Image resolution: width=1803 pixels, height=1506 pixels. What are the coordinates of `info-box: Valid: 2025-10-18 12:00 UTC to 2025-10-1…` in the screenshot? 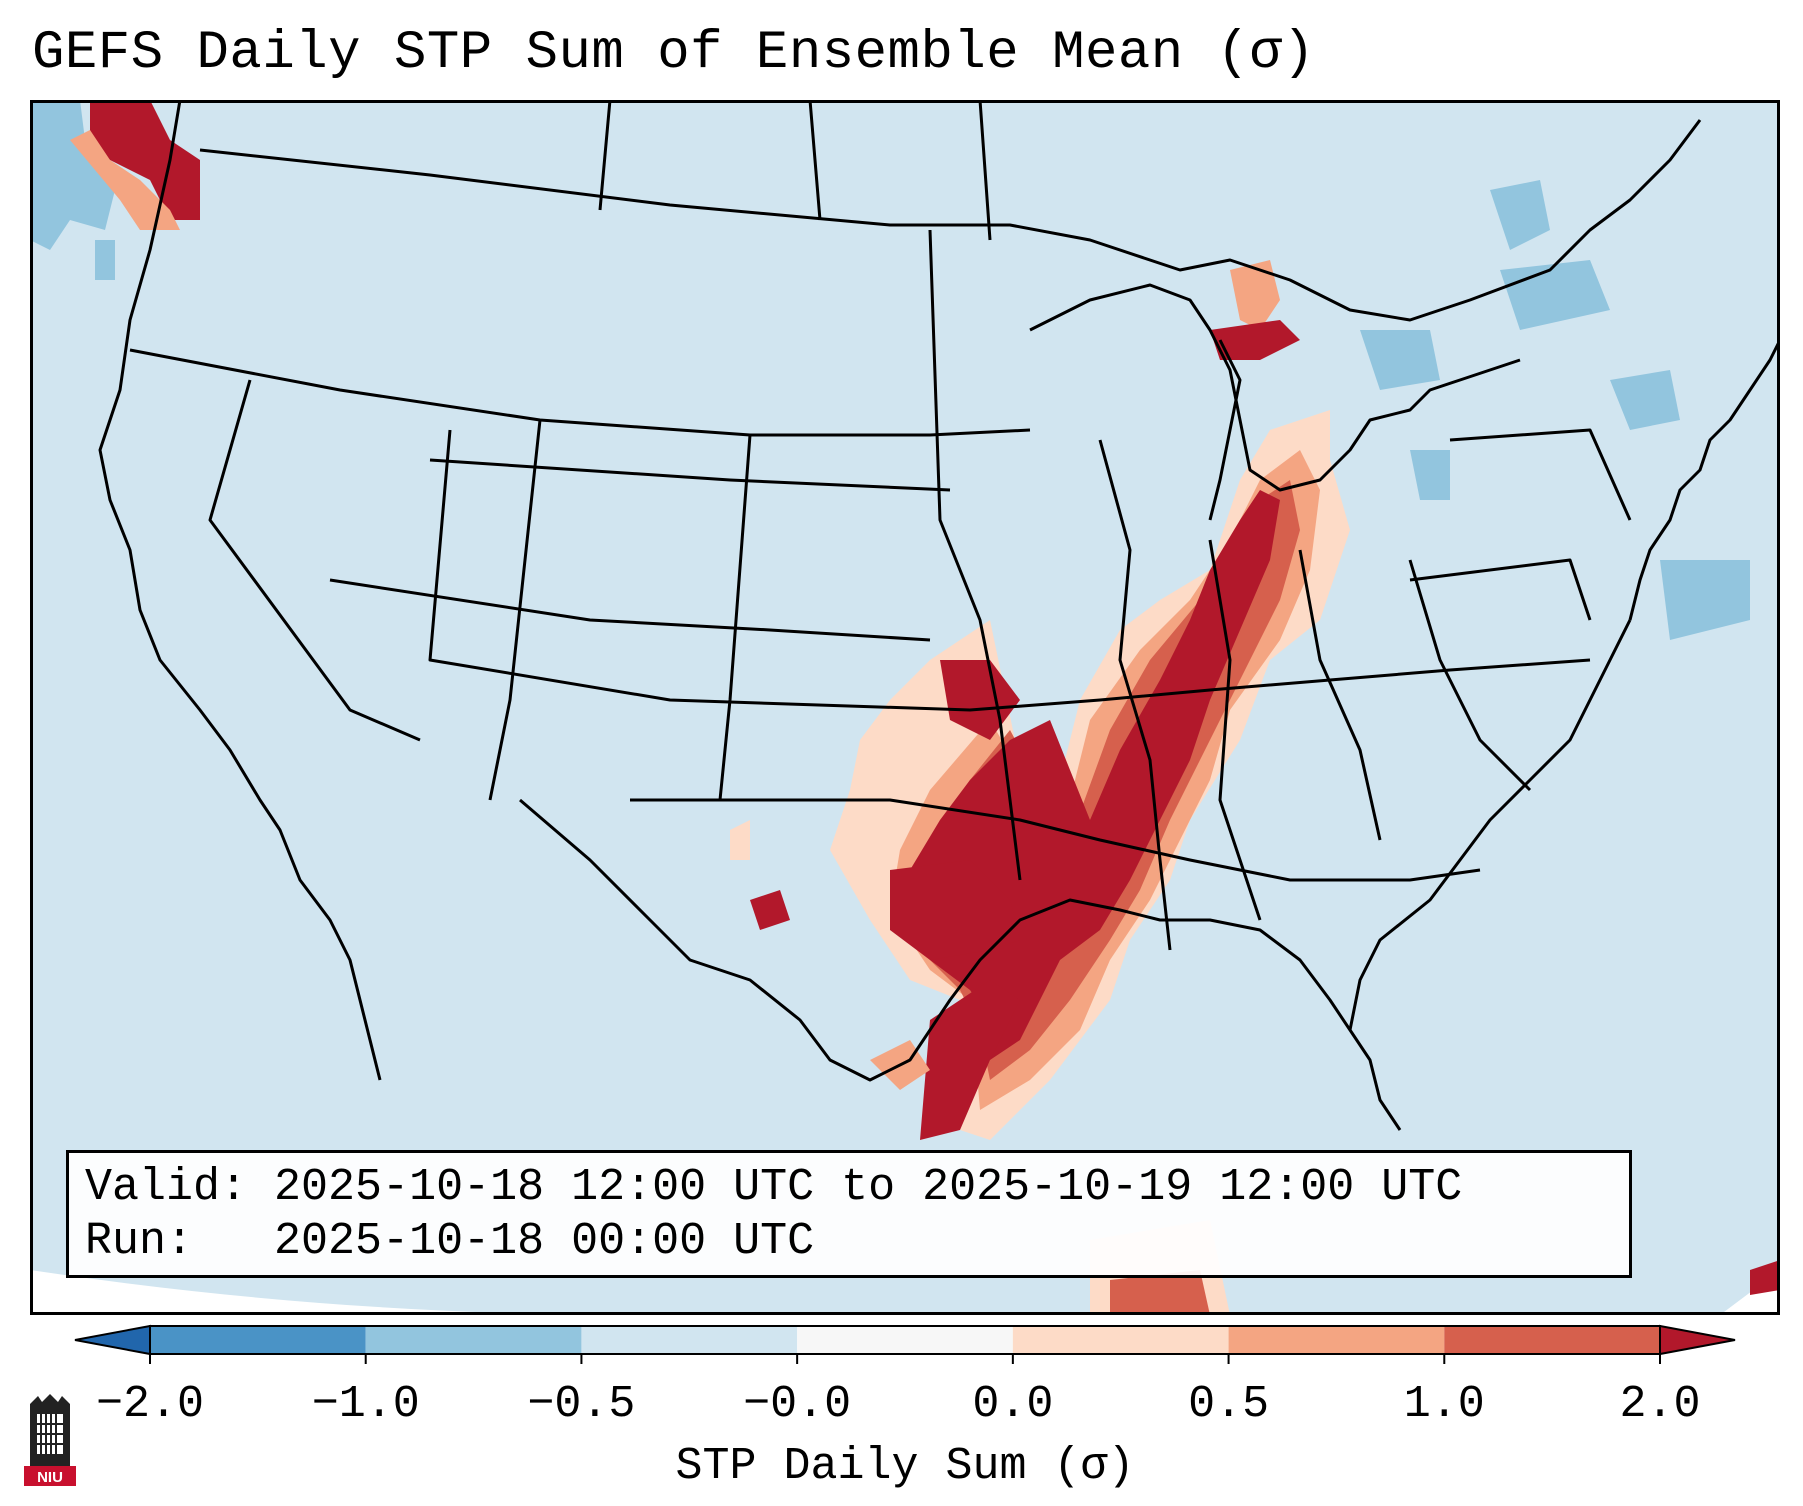 It's located at (849, 1214).